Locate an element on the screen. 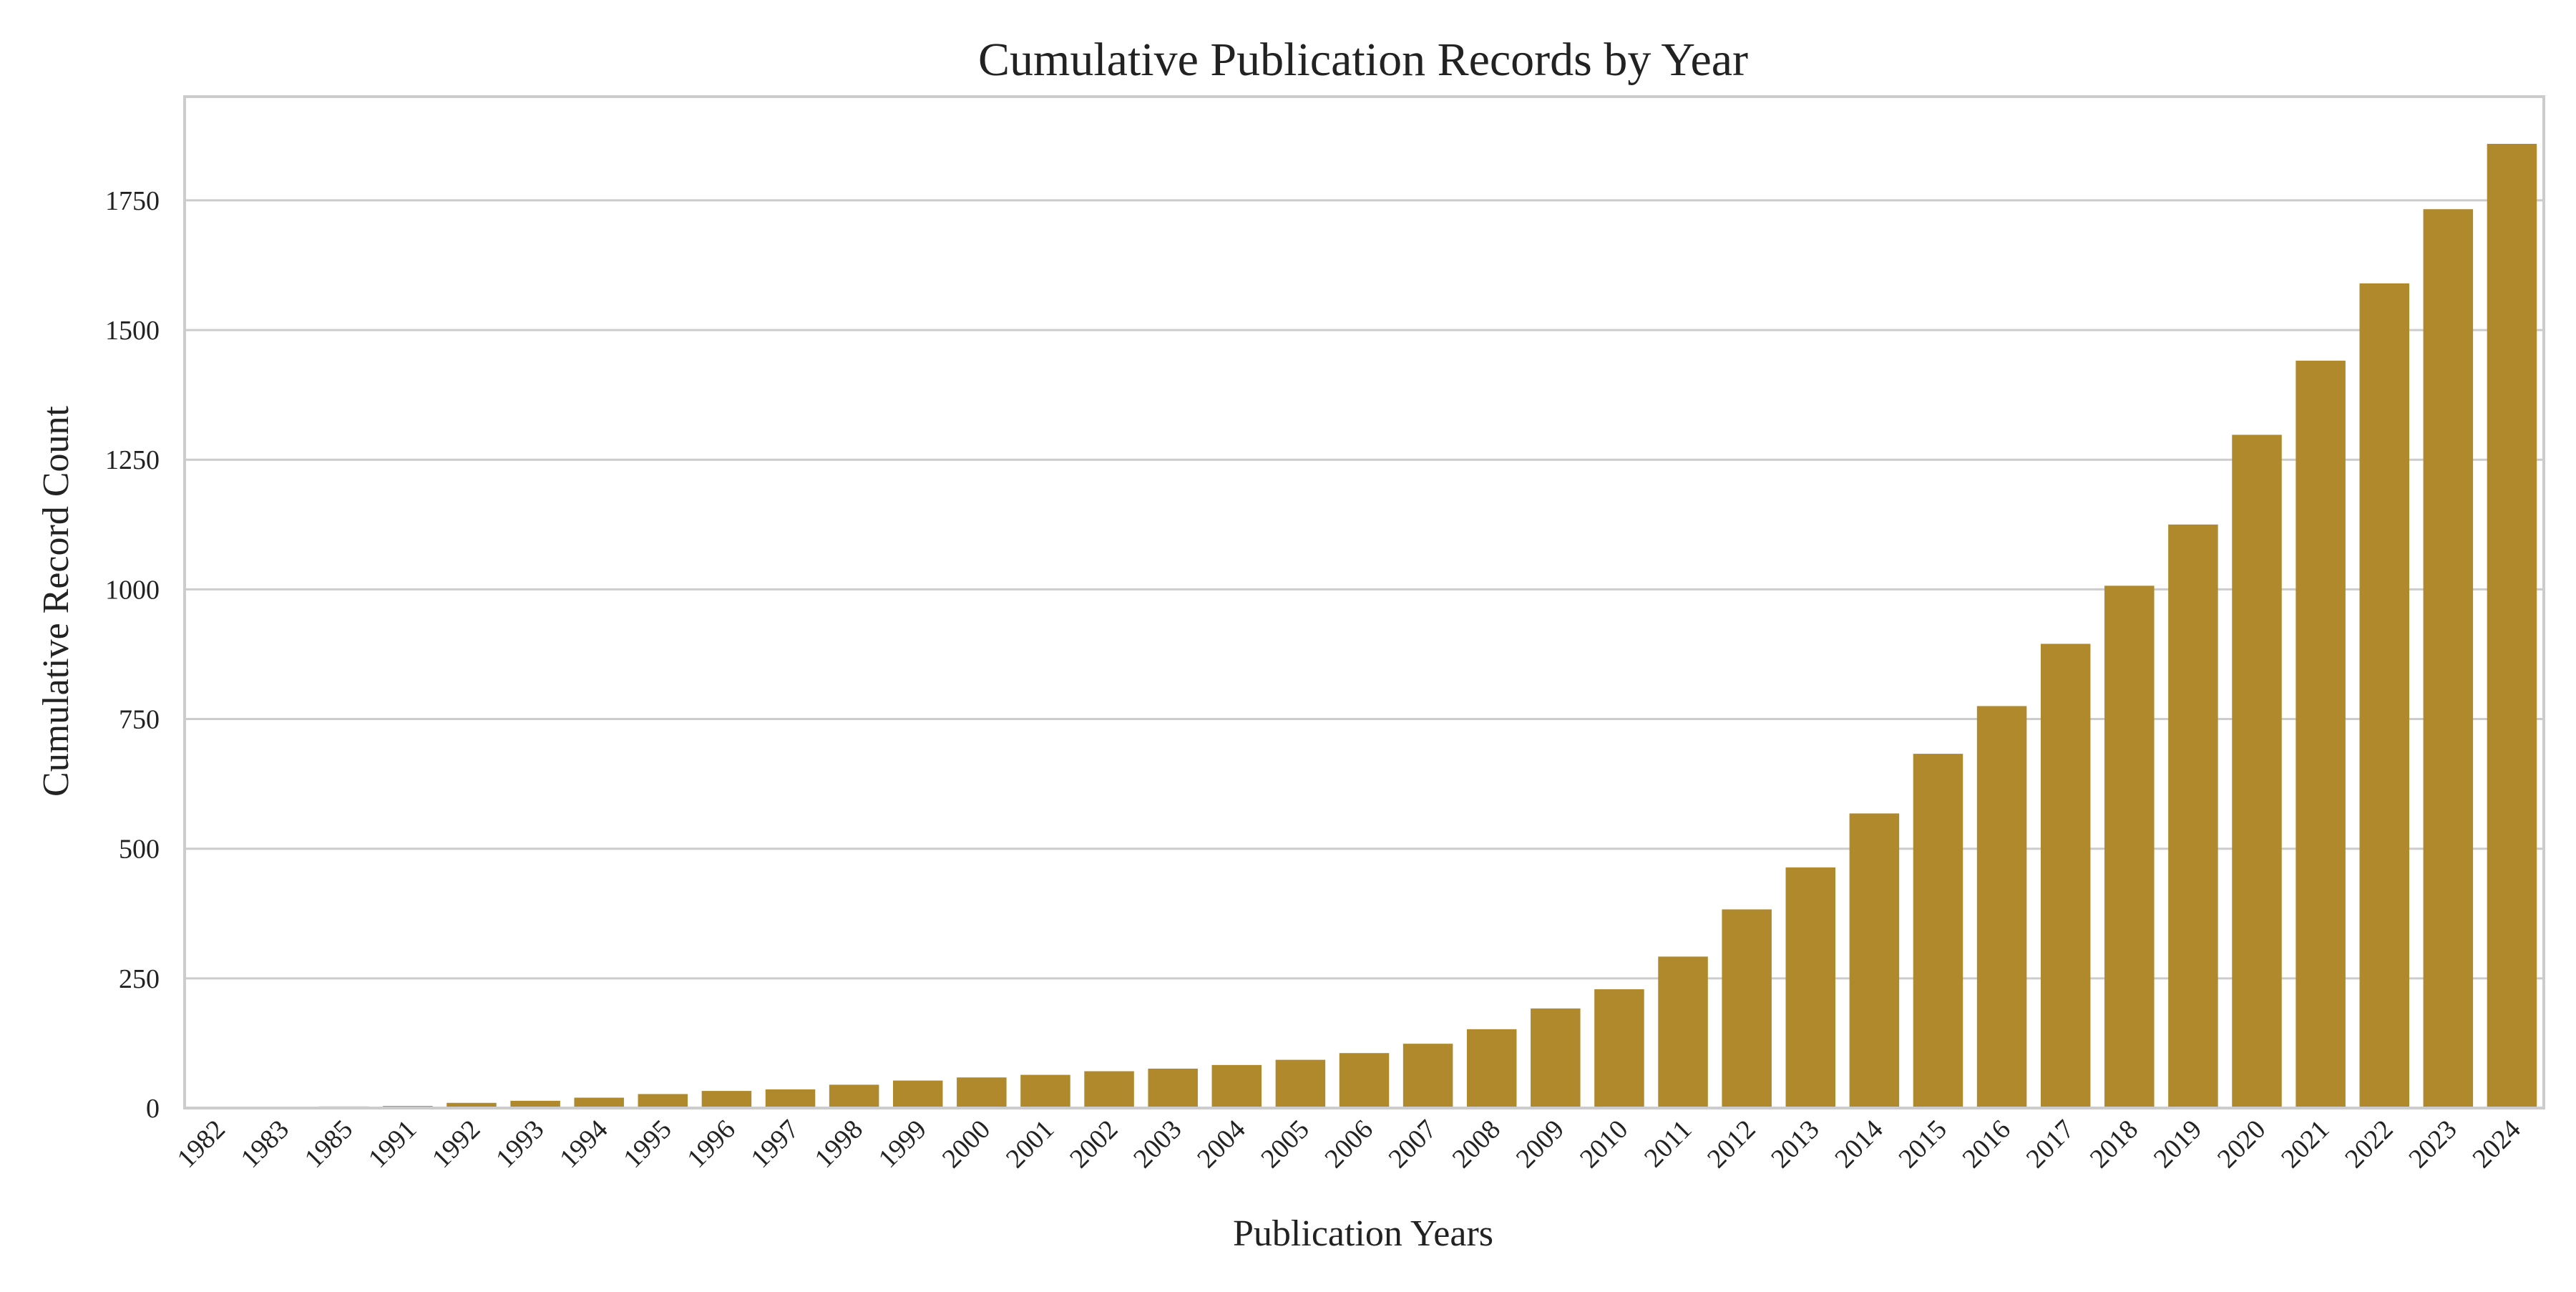 The image size is (2576, 1292). y-tick-labels: 0 250 500 750 1000 1250 1500 1750 is located at coordinates (132, 655).